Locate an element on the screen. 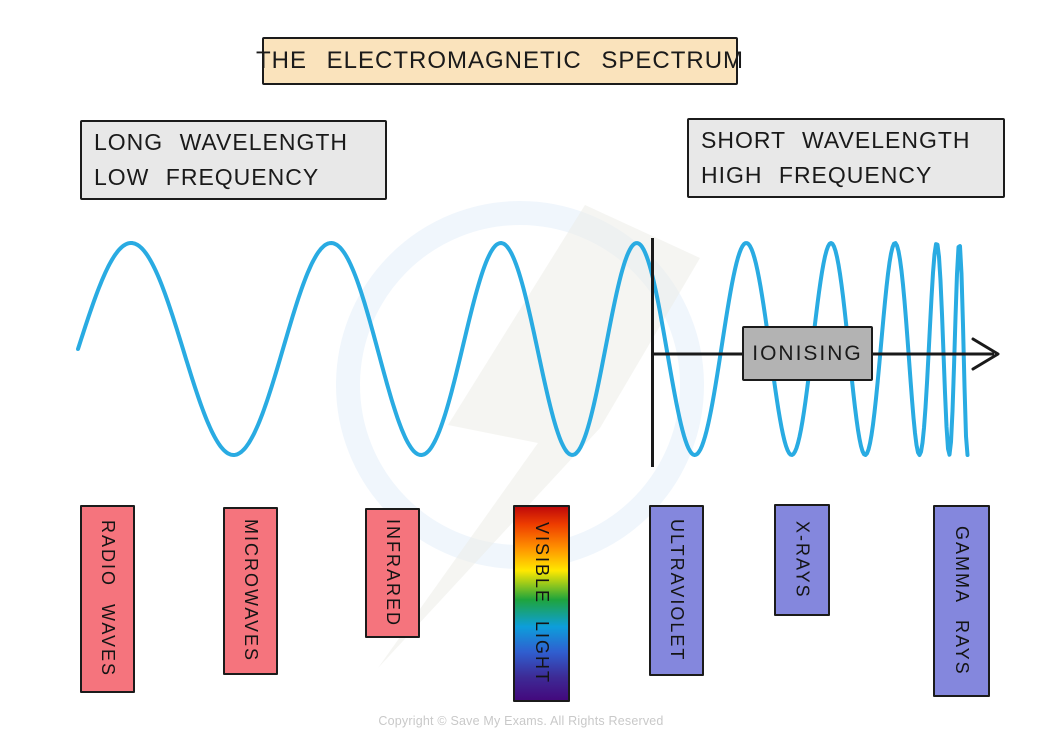  short-wavelength-line: SHORT WAVELENGTH is located at coordinates (836, 140).